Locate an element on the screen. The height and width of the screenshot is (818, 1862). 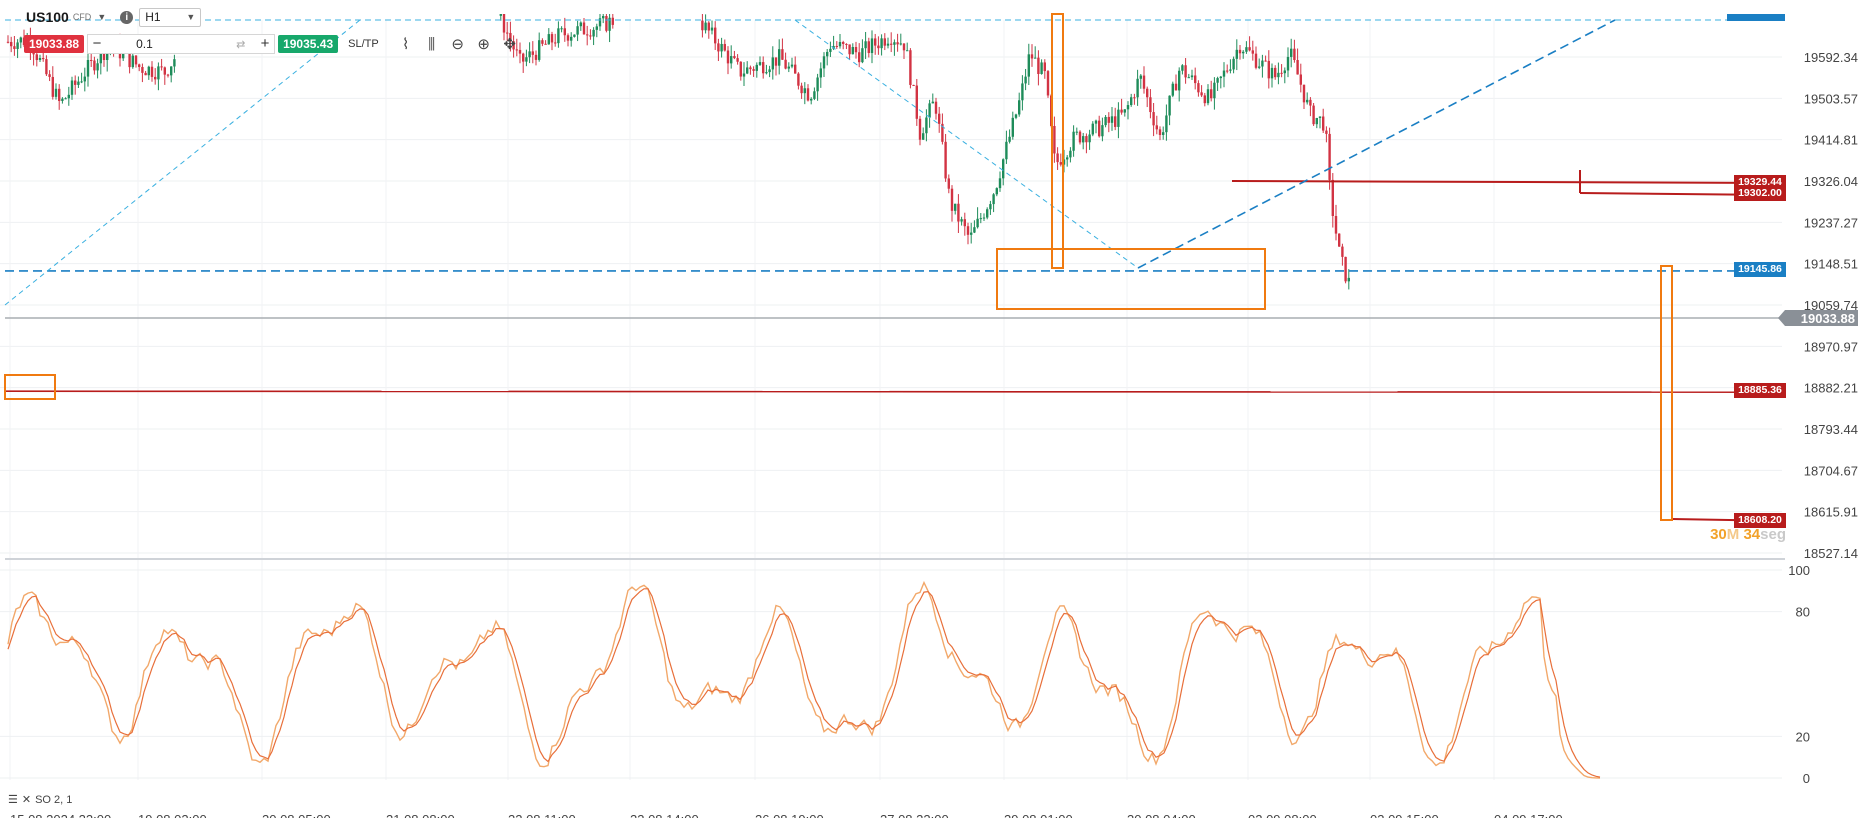
zoom-in-icon: ⊕ is located at coordinates (483, 44).